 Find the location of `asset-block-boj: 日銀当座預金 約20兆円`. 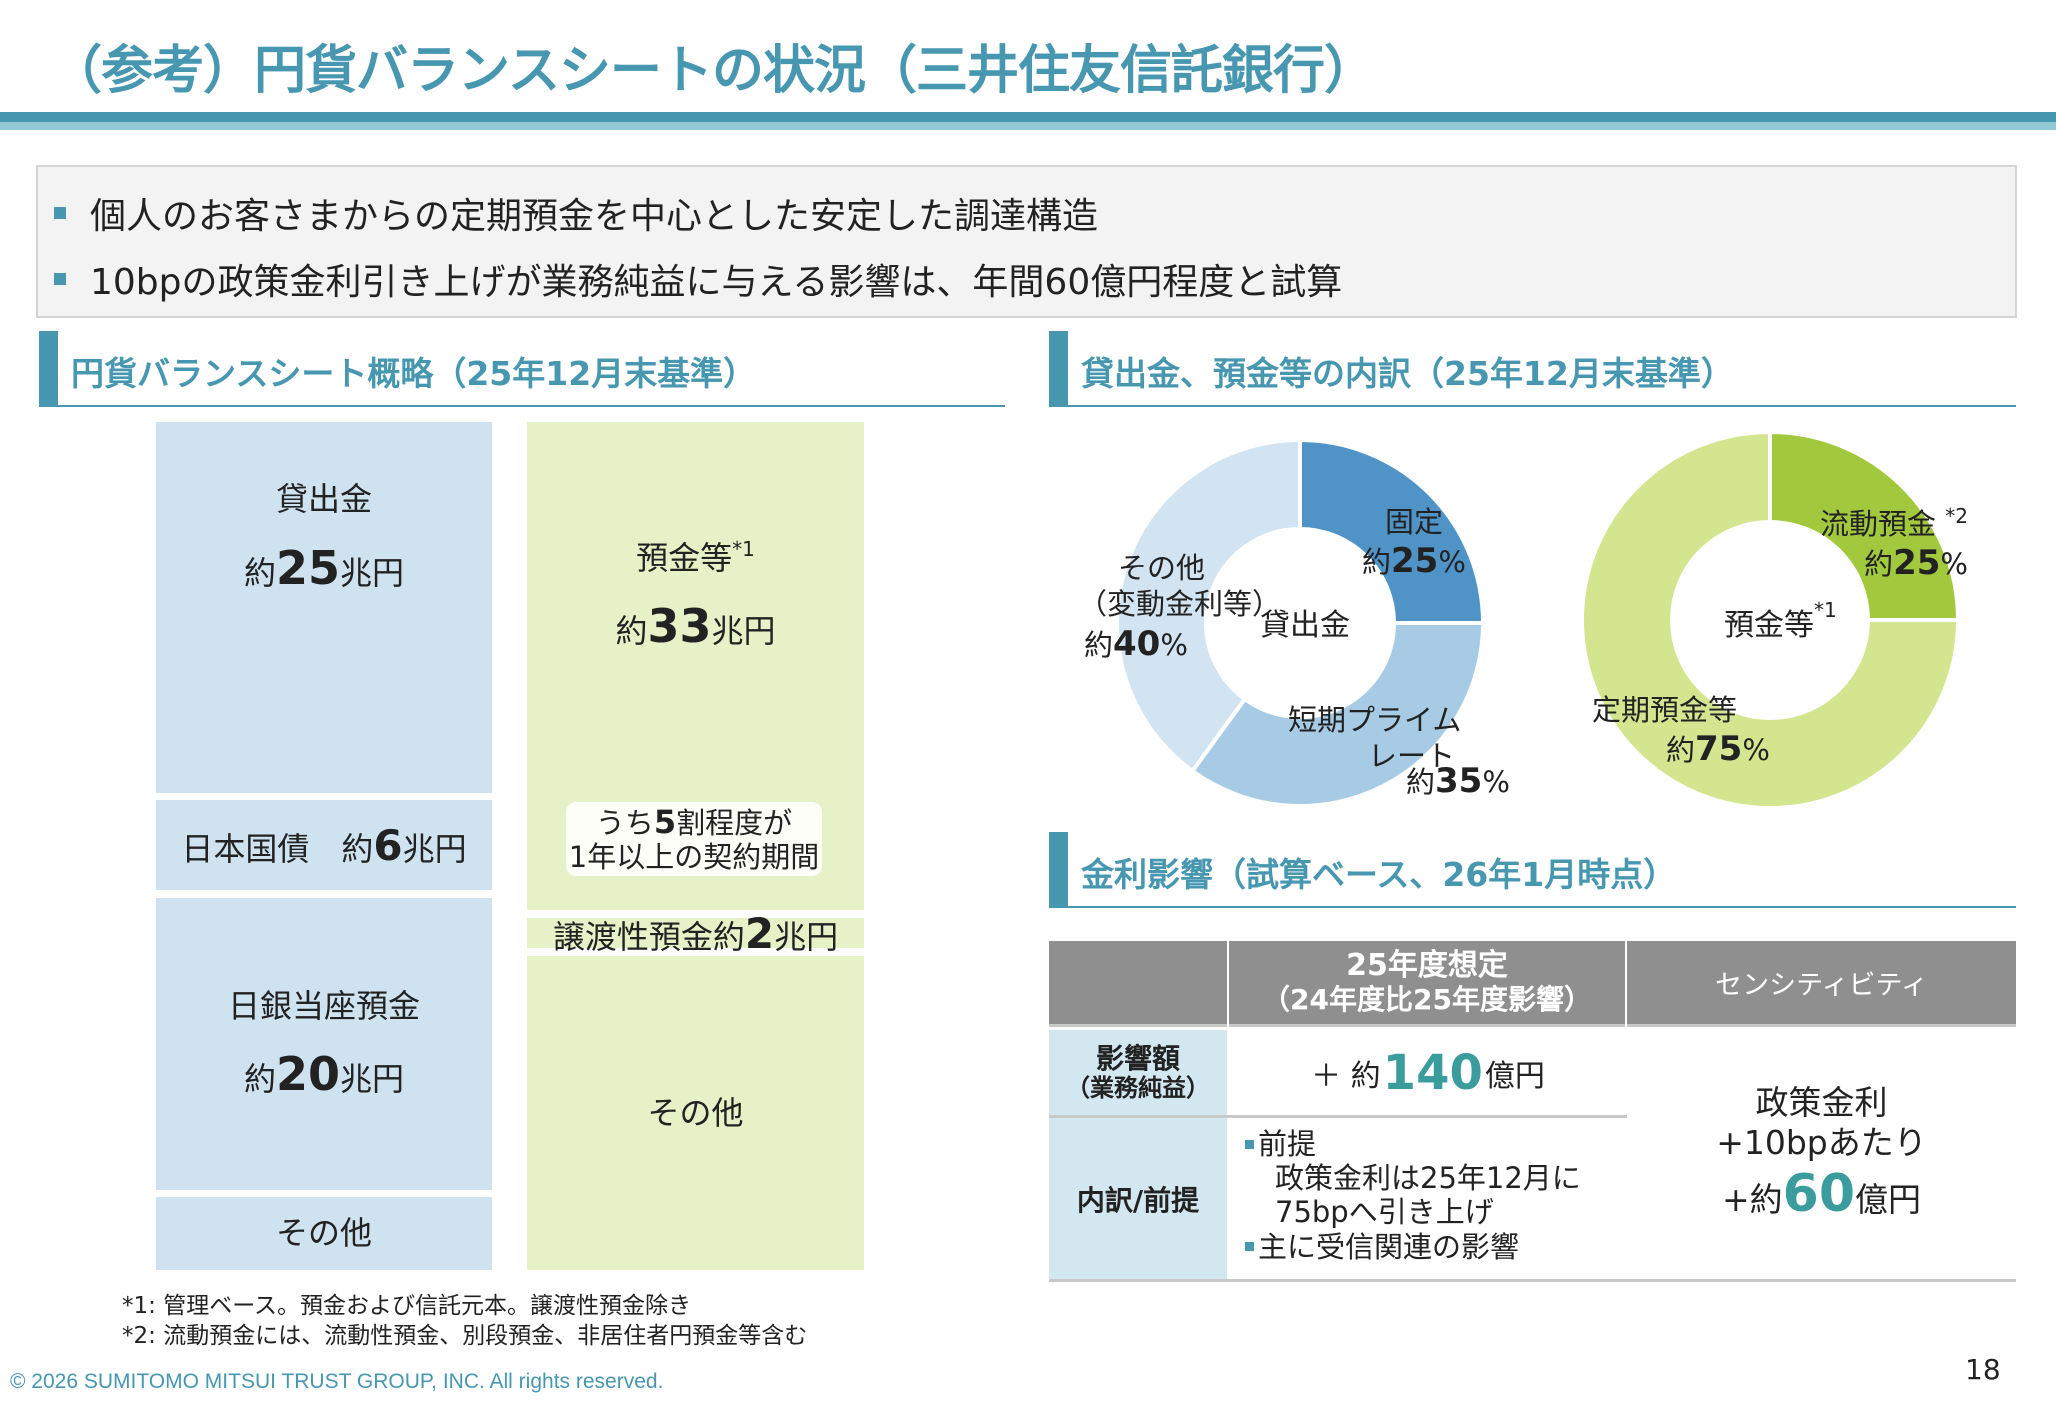

asset-block-boj: 日銀当座預金 約20兆円 is located at coordinates (324, 1044).